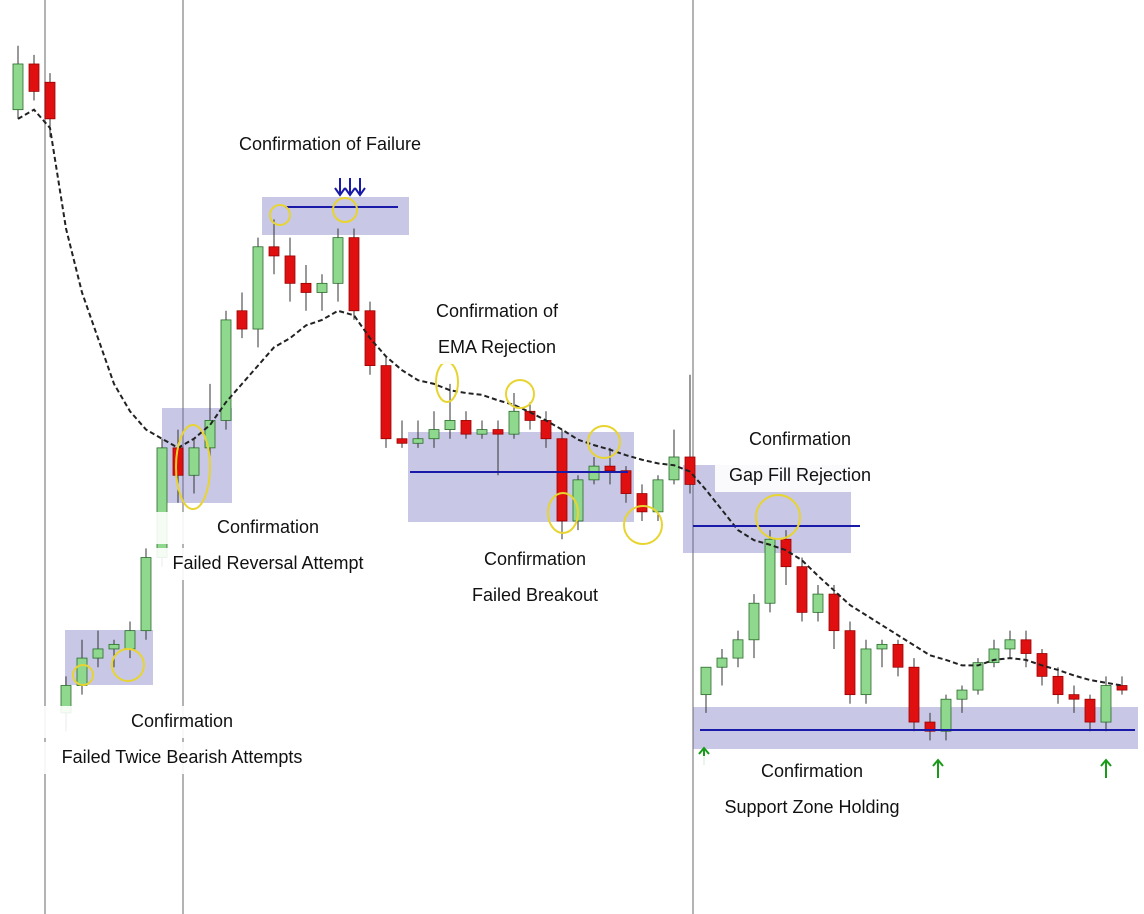 Image resolution: width=1144 pixels, height=914 pixels. I want to click on annotation-text: Failed Twice Bearish Attempts, so click(182, 757).